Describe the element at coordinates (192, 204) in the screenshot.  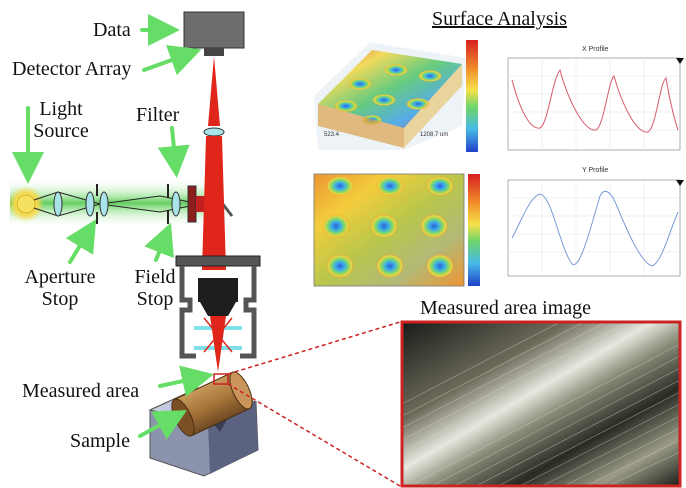
I see `filter-block` at that location.